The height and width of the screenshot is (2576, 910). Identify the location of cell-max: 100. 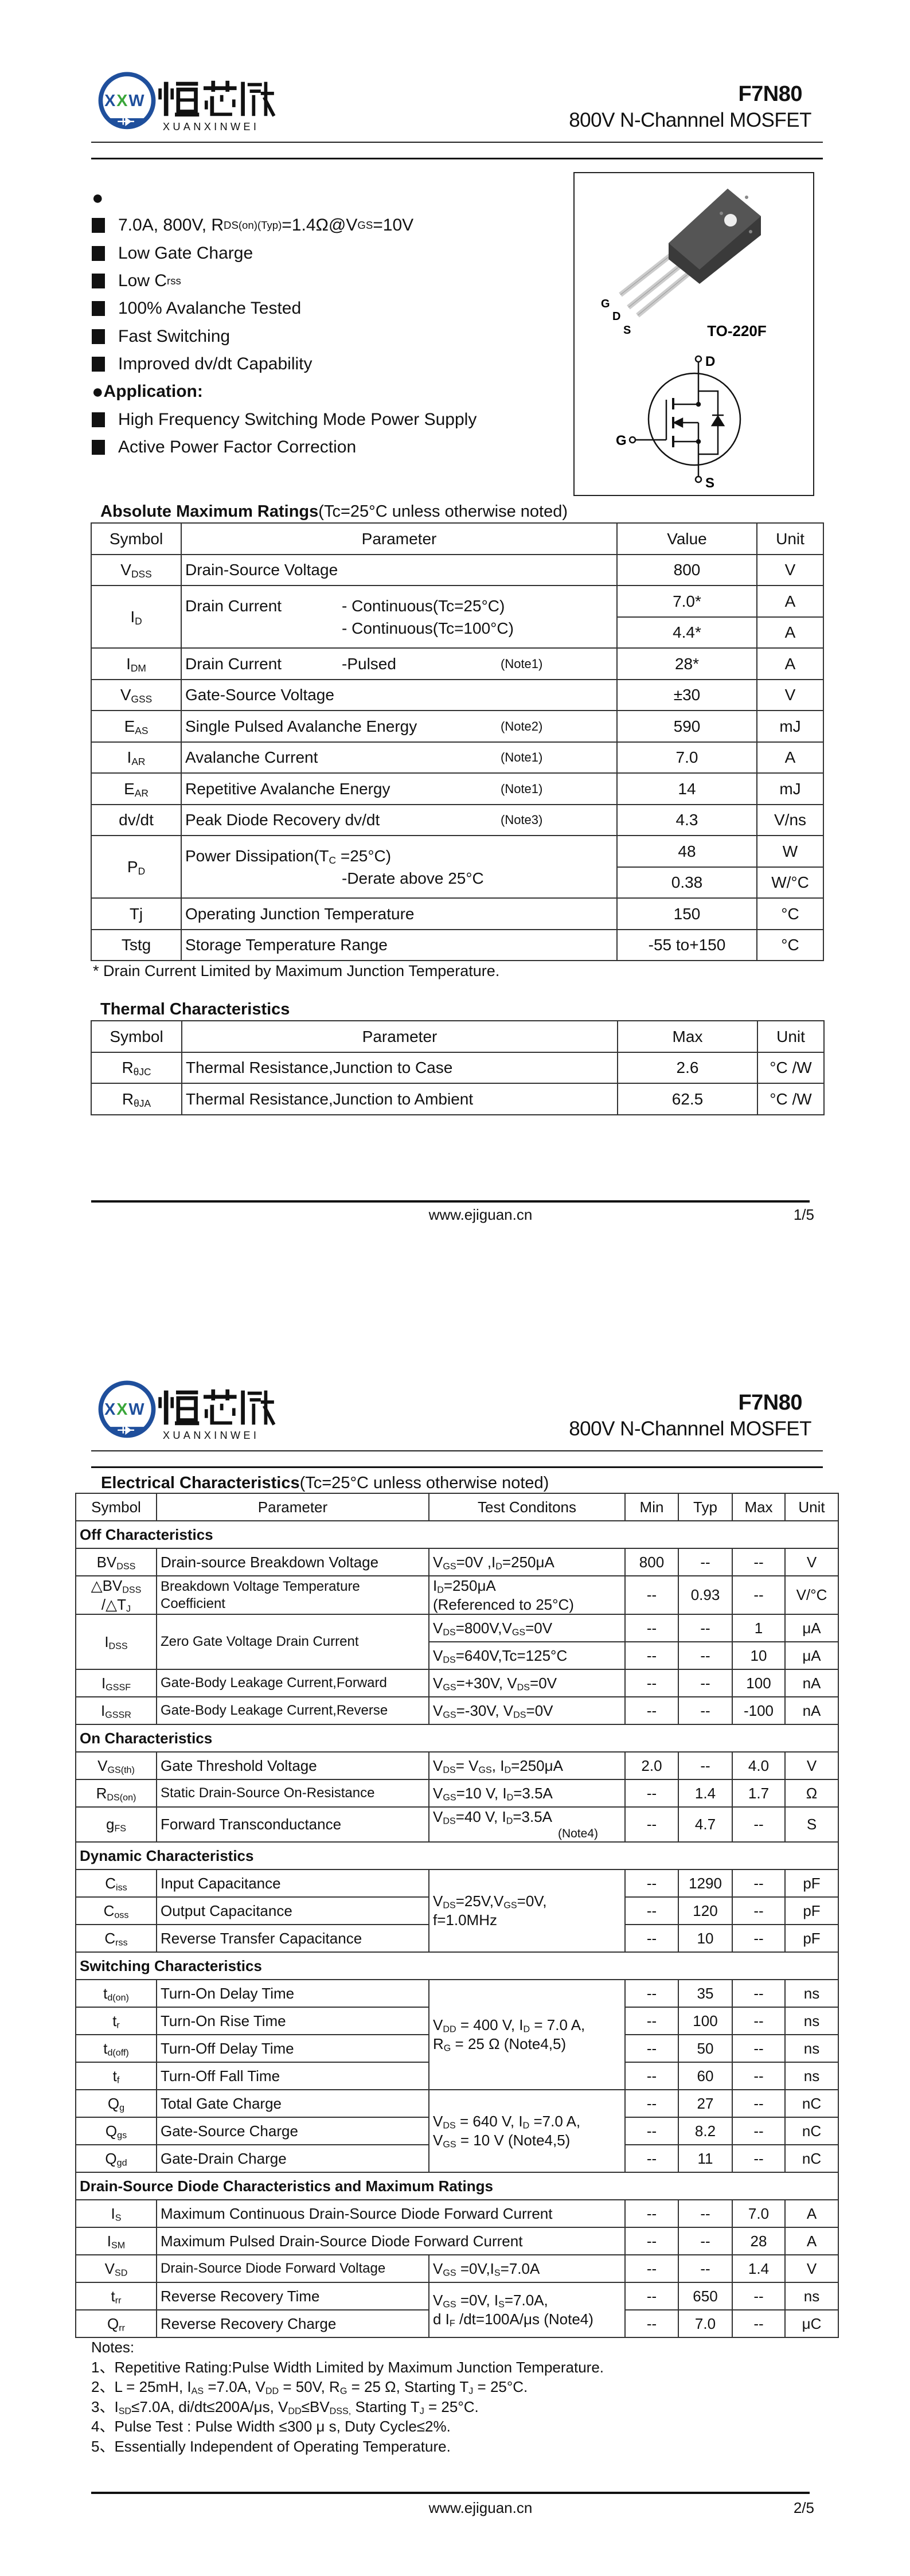
(759, 1683).